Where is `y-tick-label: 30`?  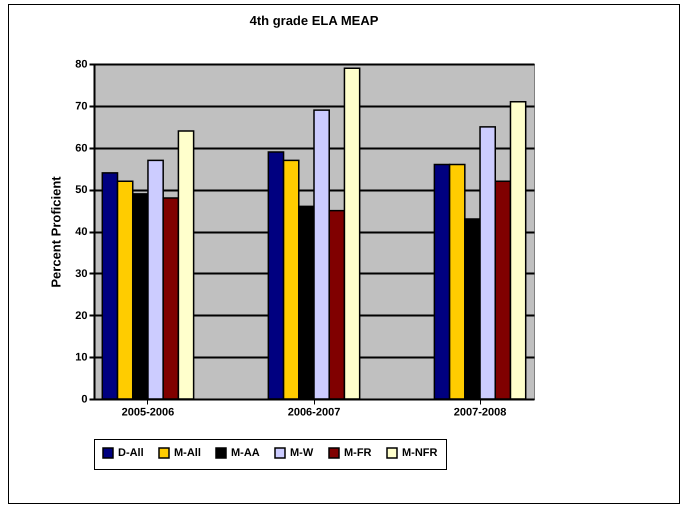
y-tick-label: 30 is located at coordinates (81, 274).